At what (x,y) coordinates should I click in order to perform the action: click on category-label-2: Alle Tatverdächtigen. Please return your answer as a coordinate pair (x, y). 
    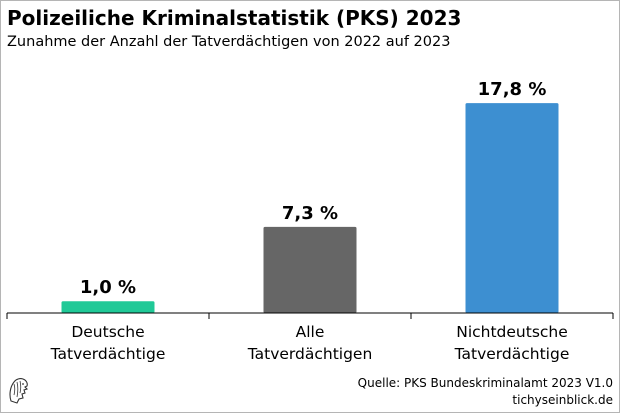
    Looking at the image, I should click on (310, 343).